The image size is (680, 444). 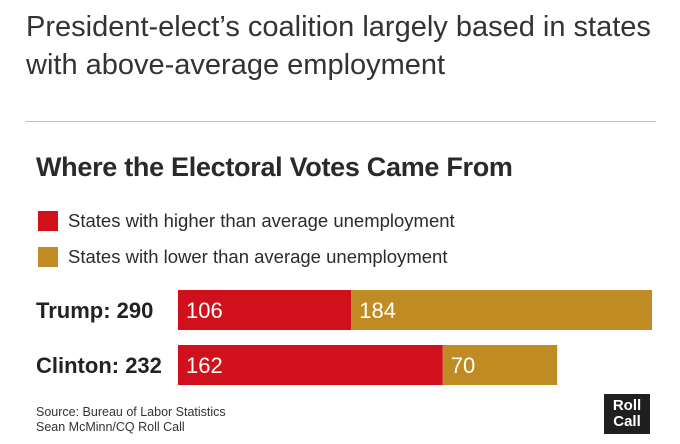 I want to click on logo-text-roll: Roll, so click(x=627, y=405).